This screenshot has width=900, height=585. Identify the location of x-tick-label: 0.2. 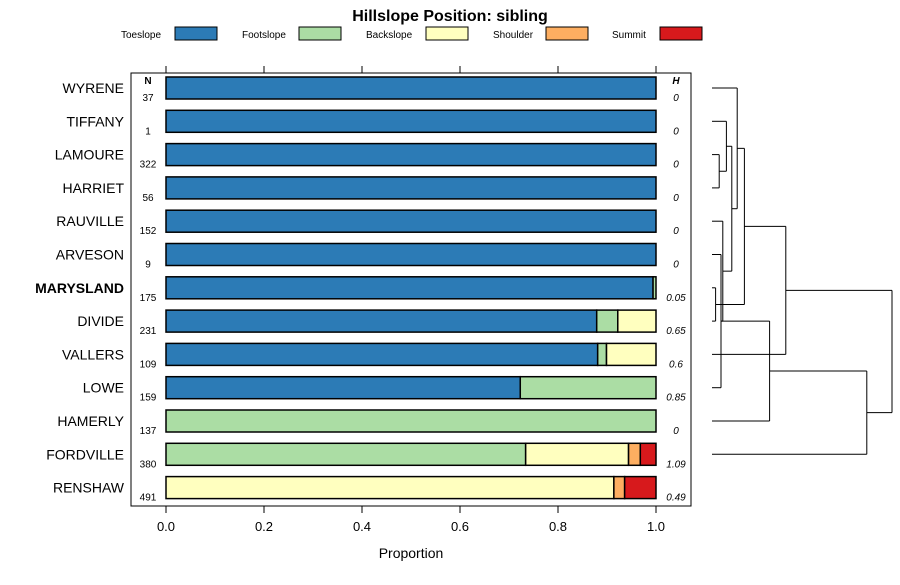
(264, 526).